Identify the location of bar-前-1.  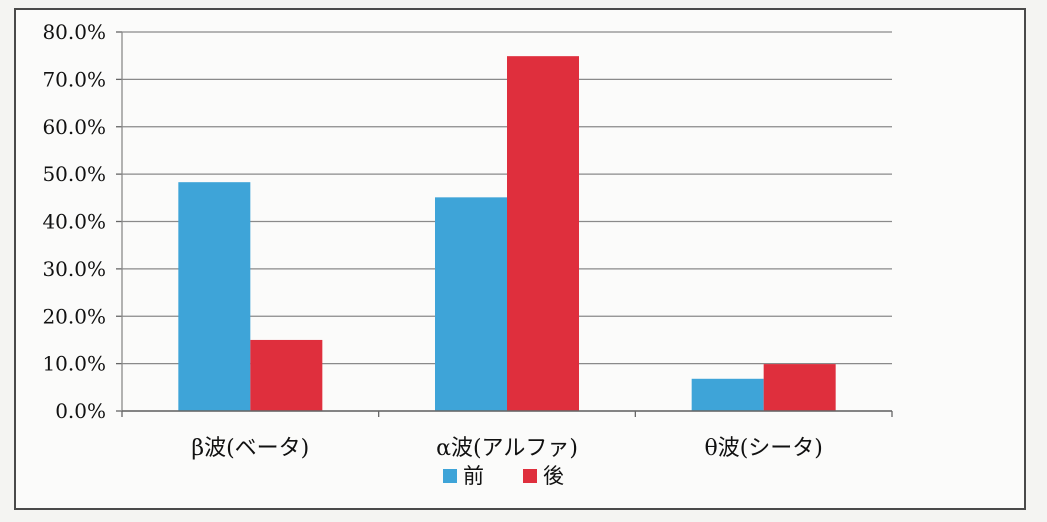
(471, 304).